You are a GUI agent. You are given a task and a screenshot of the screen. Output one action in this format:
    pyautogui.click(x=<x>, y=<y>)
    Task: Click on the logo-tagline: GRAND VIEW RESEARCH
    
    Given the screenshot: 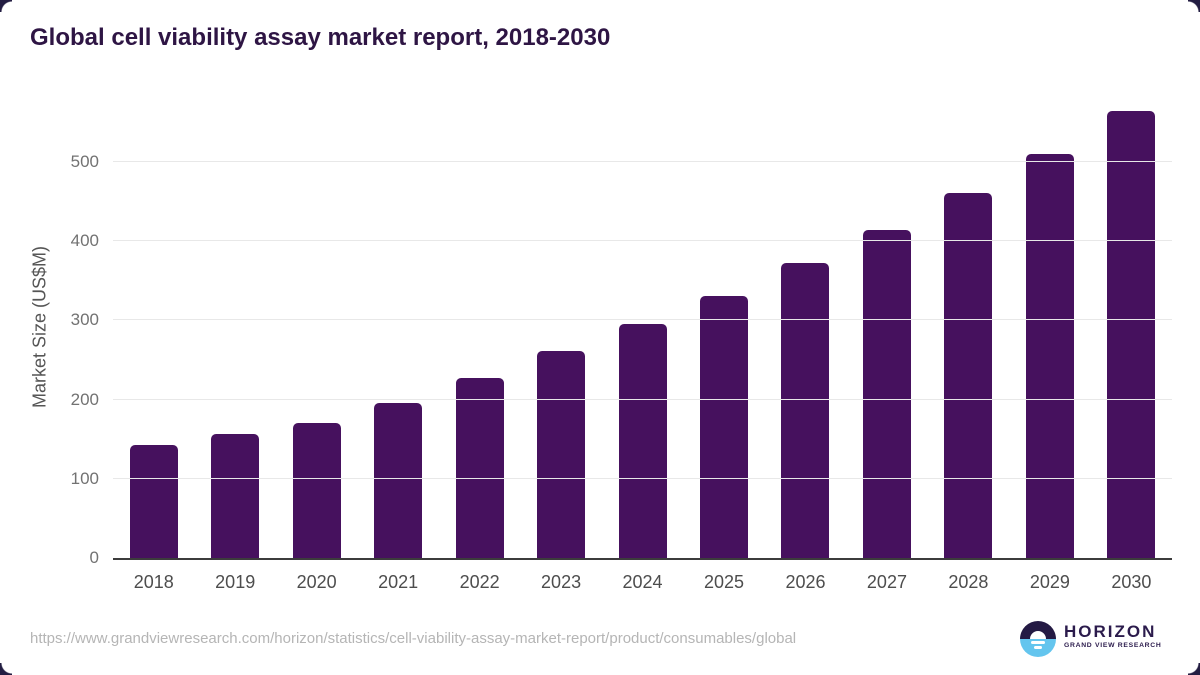 What is the action you would take?
    pyautogui.click(x=1113, y=645)
    